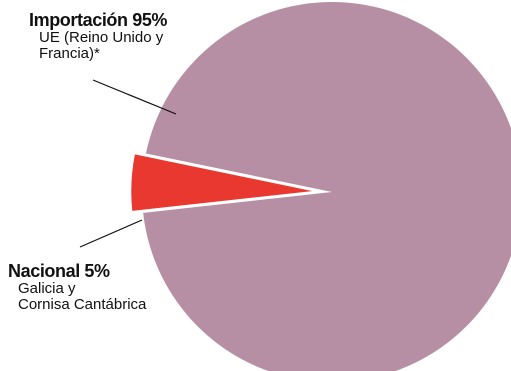  Describe the element at coordinates (101, 37) in the screenshot. I see `label-importacion-line-1: UE (Reino Unido y` at that location.